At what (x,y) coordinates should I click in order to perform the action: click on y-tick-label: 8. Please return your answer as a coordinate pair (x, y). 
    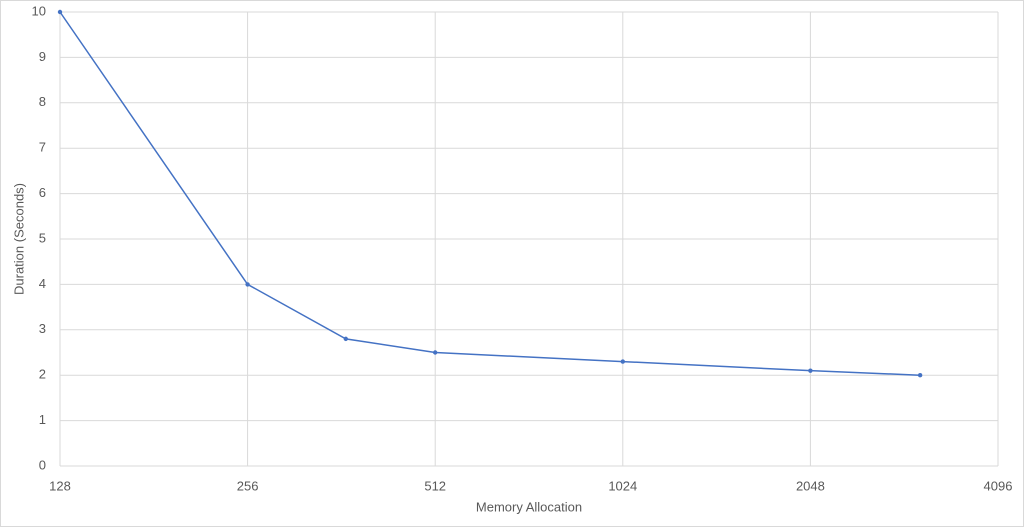
    Looking at the image, I should click on (42, 101).